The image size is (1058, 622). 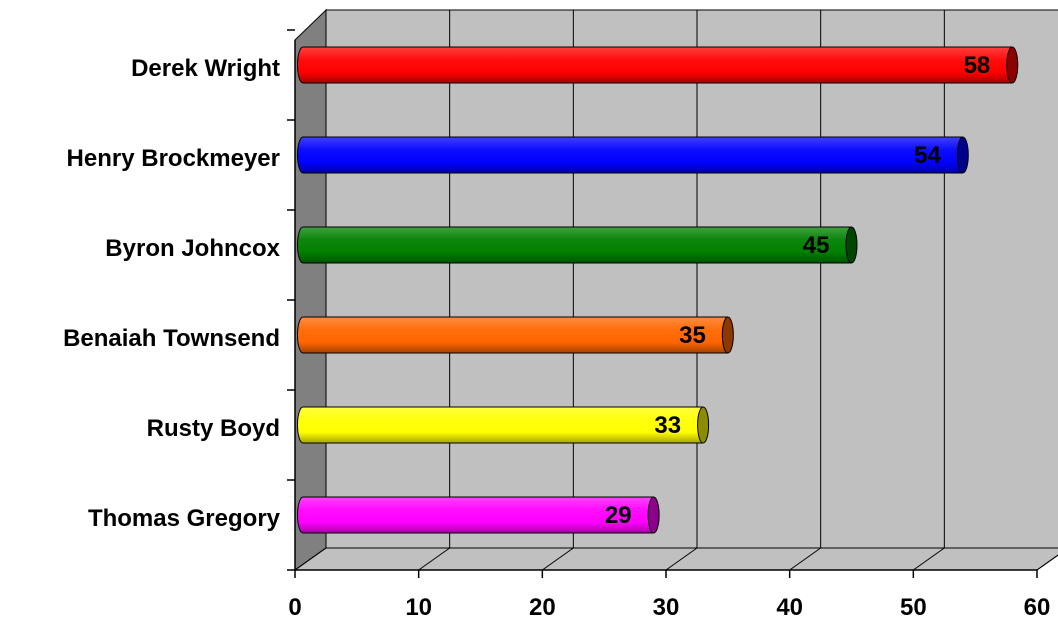 What do you see at coordinates (789, 607) in the screenshot?
I see `x-tick-label: 40` at bounding box center [789, 607].